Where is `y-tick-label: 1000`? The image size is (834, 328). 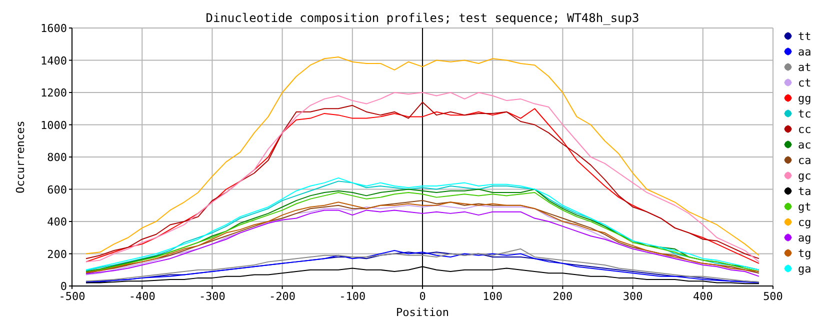
y-tick-label: 1000 is located at coordinates (53, 125).